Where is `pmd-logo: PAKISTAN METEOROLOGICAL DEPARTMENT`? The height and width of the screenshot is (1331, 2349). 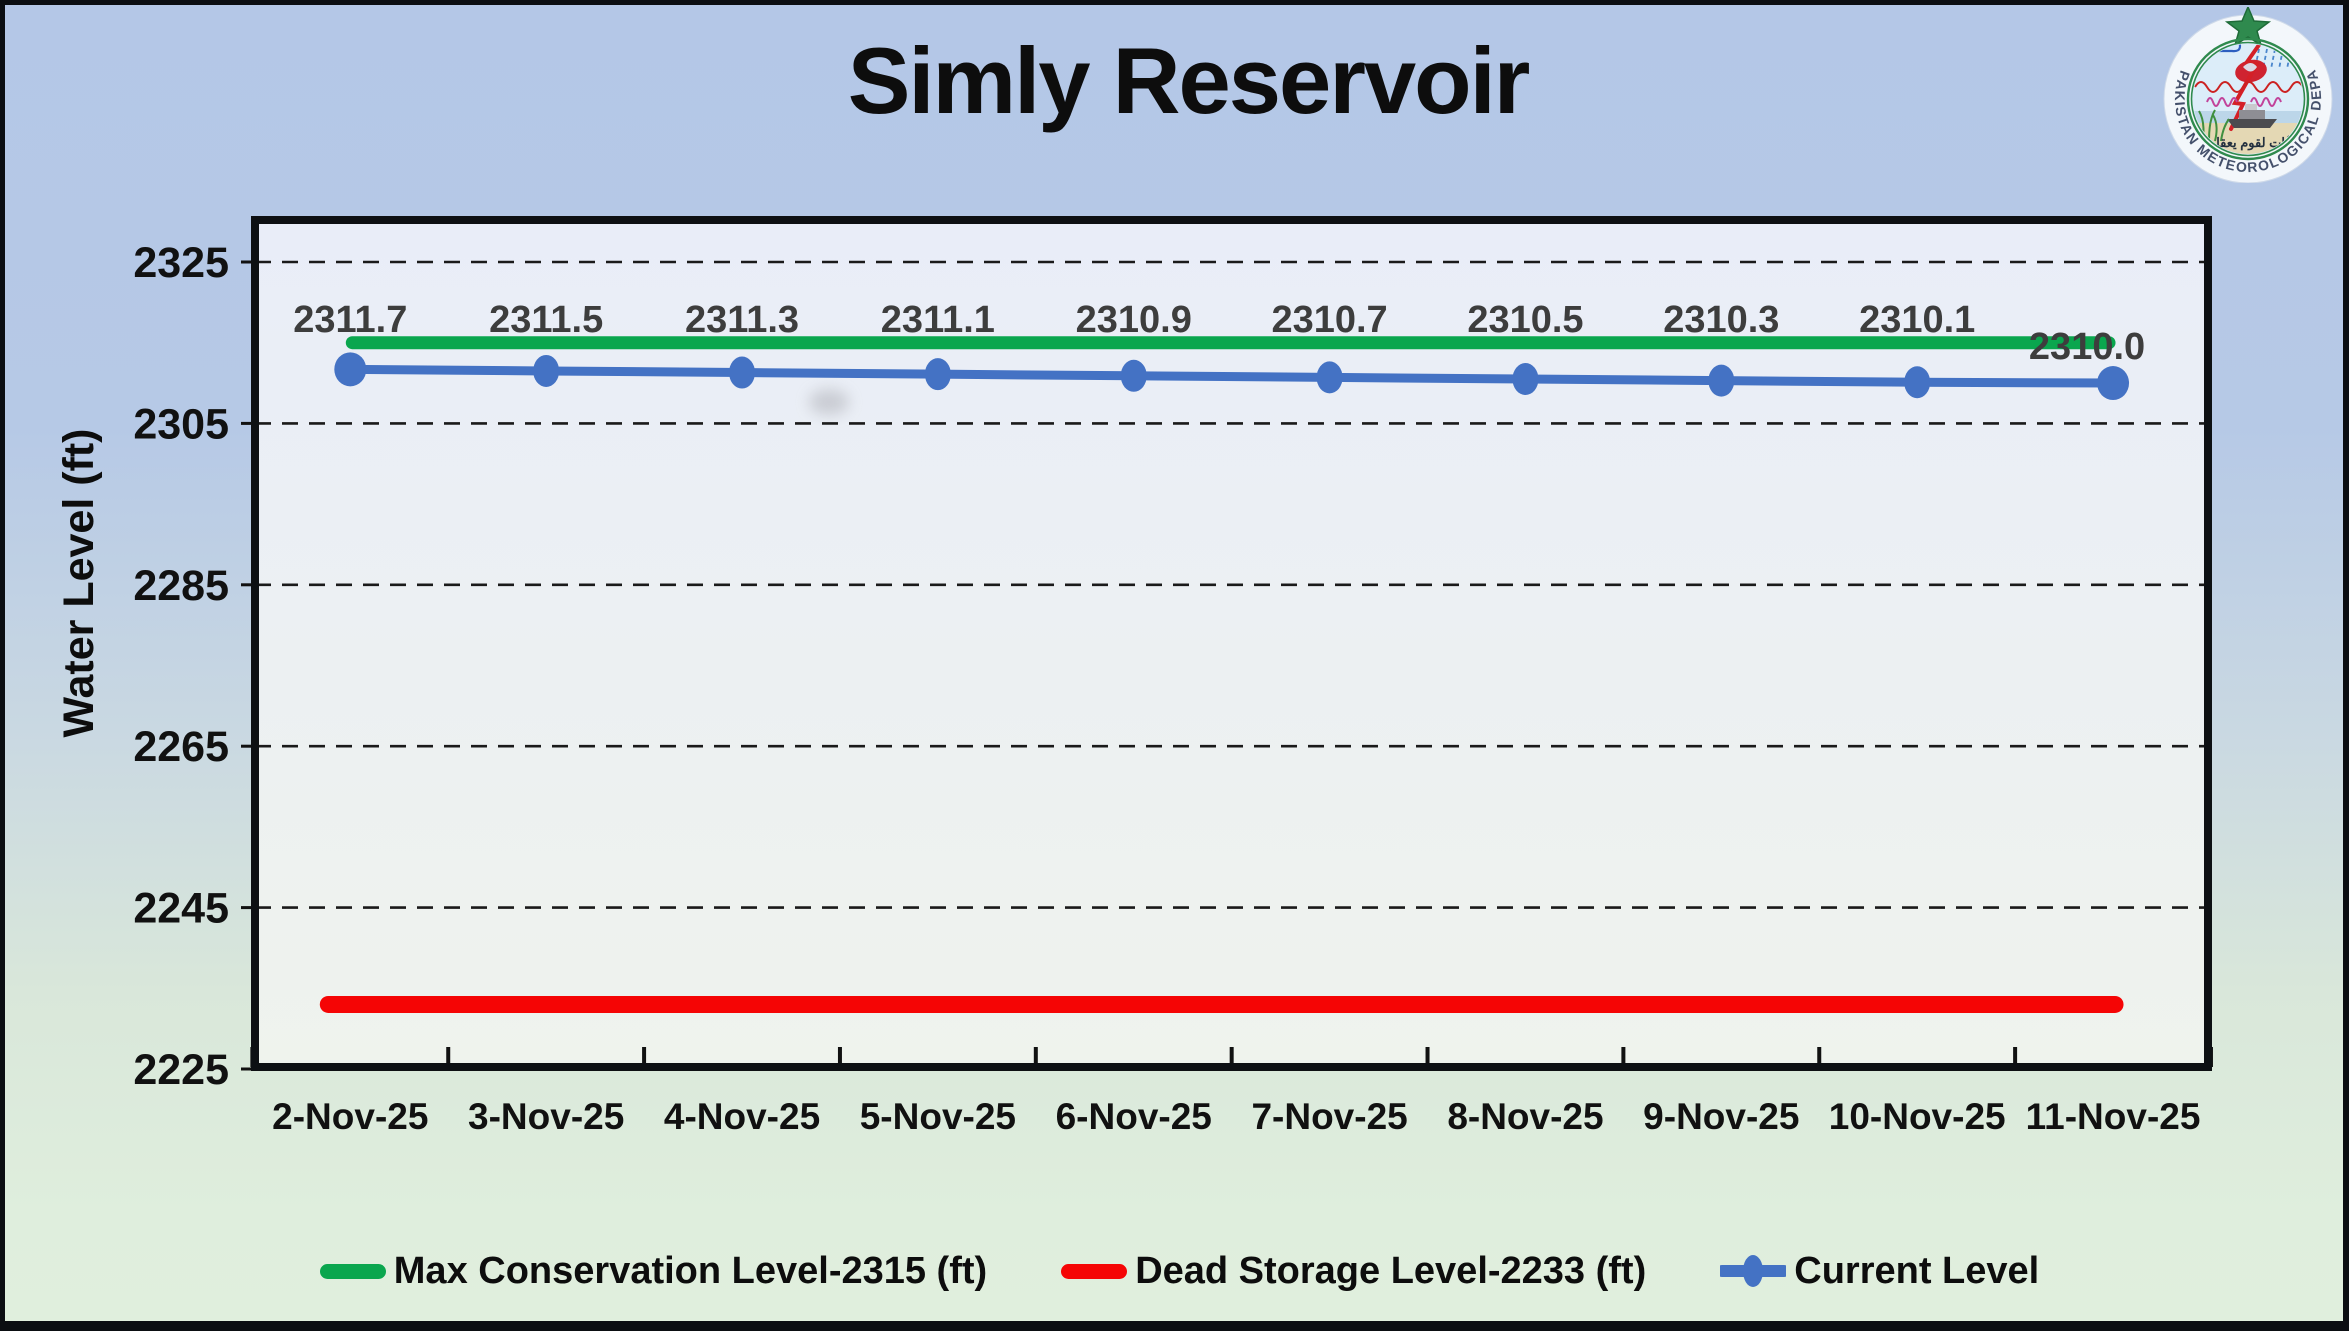
pmd-logo: PAKISTAN METEOROLOGICAL DEPARTMENT is located at coordinates (2240, 95).